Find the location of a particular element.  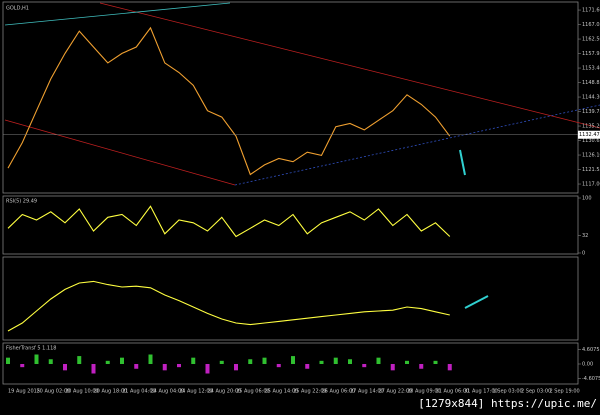

y-tick-label: 1171.60 is located at coordinates (591, 11).